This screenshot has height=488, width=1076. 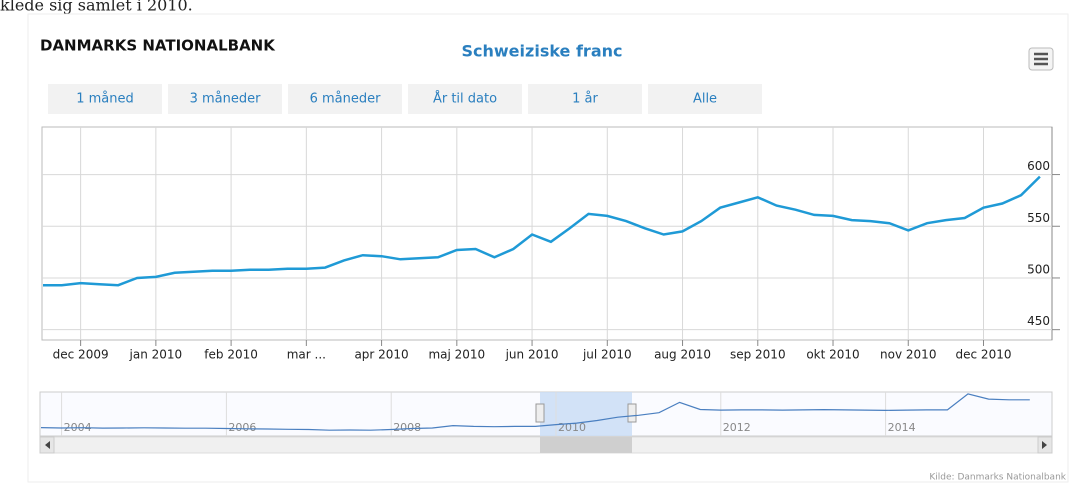 I want to click on range-button: 1 år, so click(x=585, y=99).